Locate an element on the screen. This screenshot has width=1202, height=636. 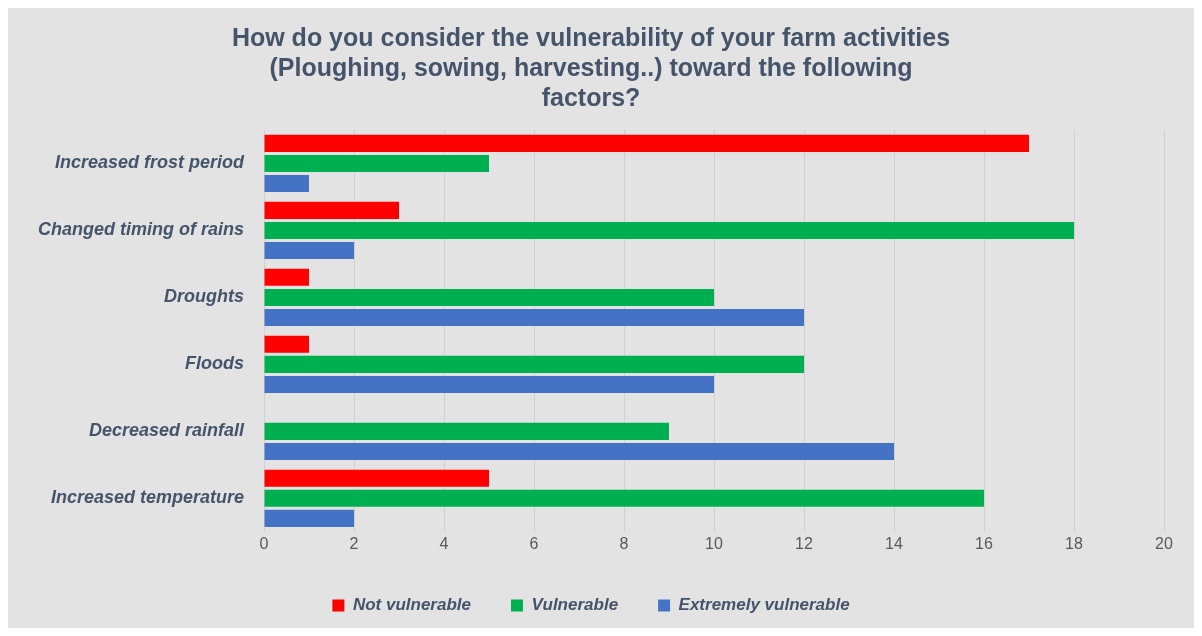
x-tick-label: 0 is located at coordinates (264, 543).